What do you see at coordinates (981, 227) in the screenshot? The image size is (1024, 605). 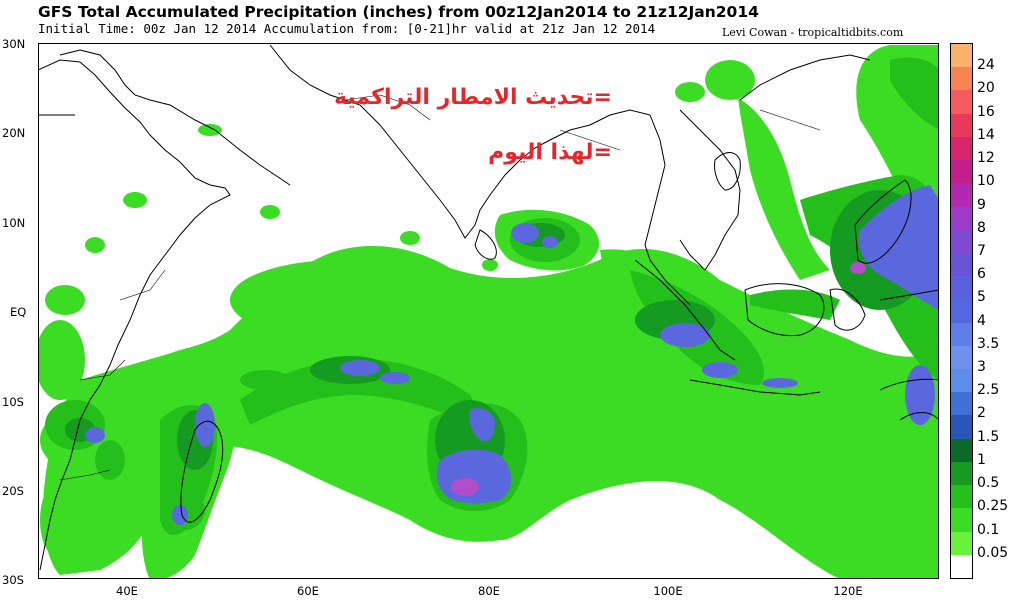 I see `legend-level-label: 8` at bounding box center [981, 227].